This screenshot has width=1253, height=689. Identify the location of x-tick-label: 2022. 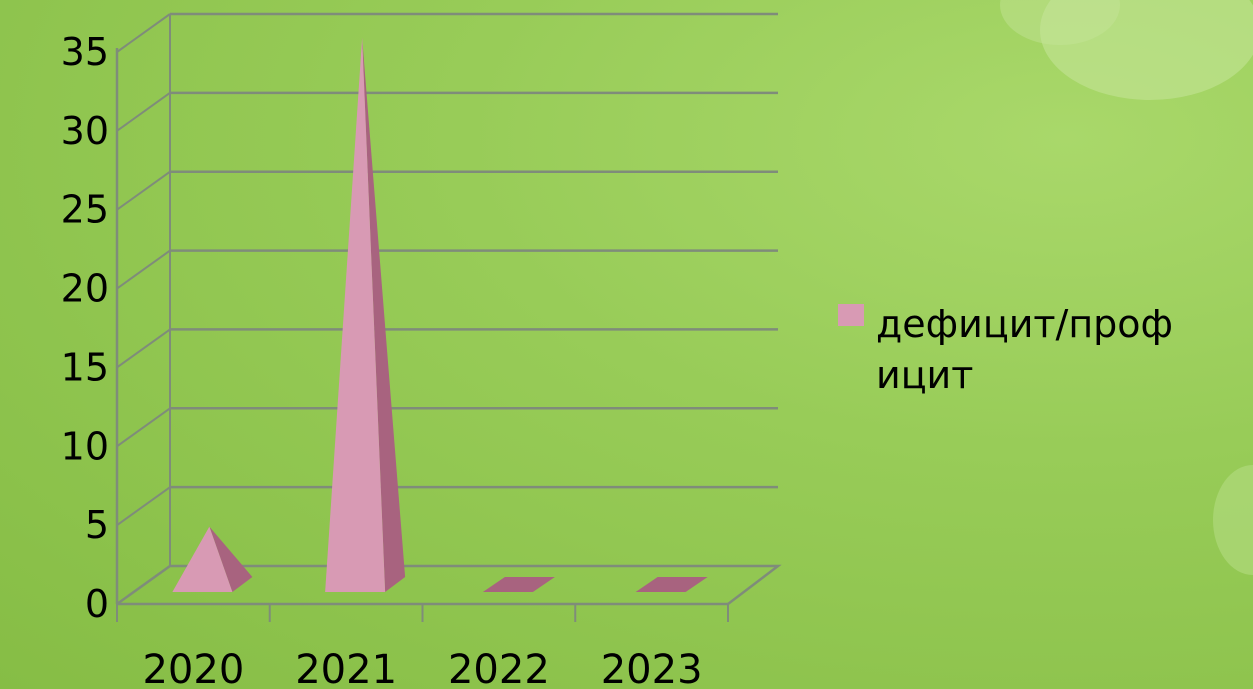
(499, 668).